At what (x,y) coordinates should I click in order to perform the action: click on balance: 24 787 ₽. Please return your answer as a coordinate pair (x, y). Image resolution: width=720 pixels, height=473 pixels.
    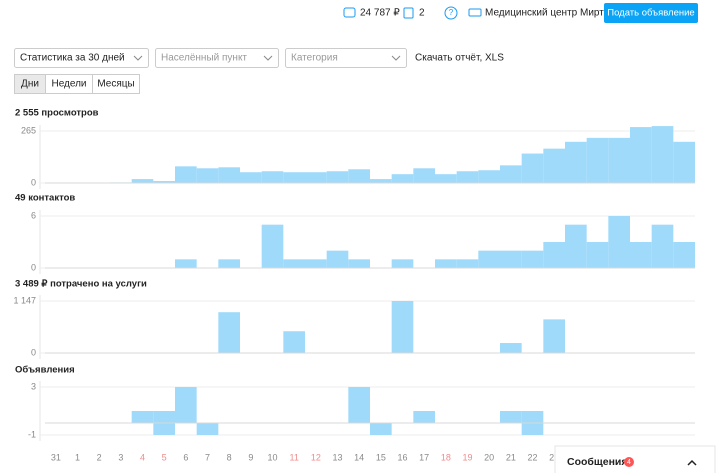
    Looking at the image, I should click on (380, 13).